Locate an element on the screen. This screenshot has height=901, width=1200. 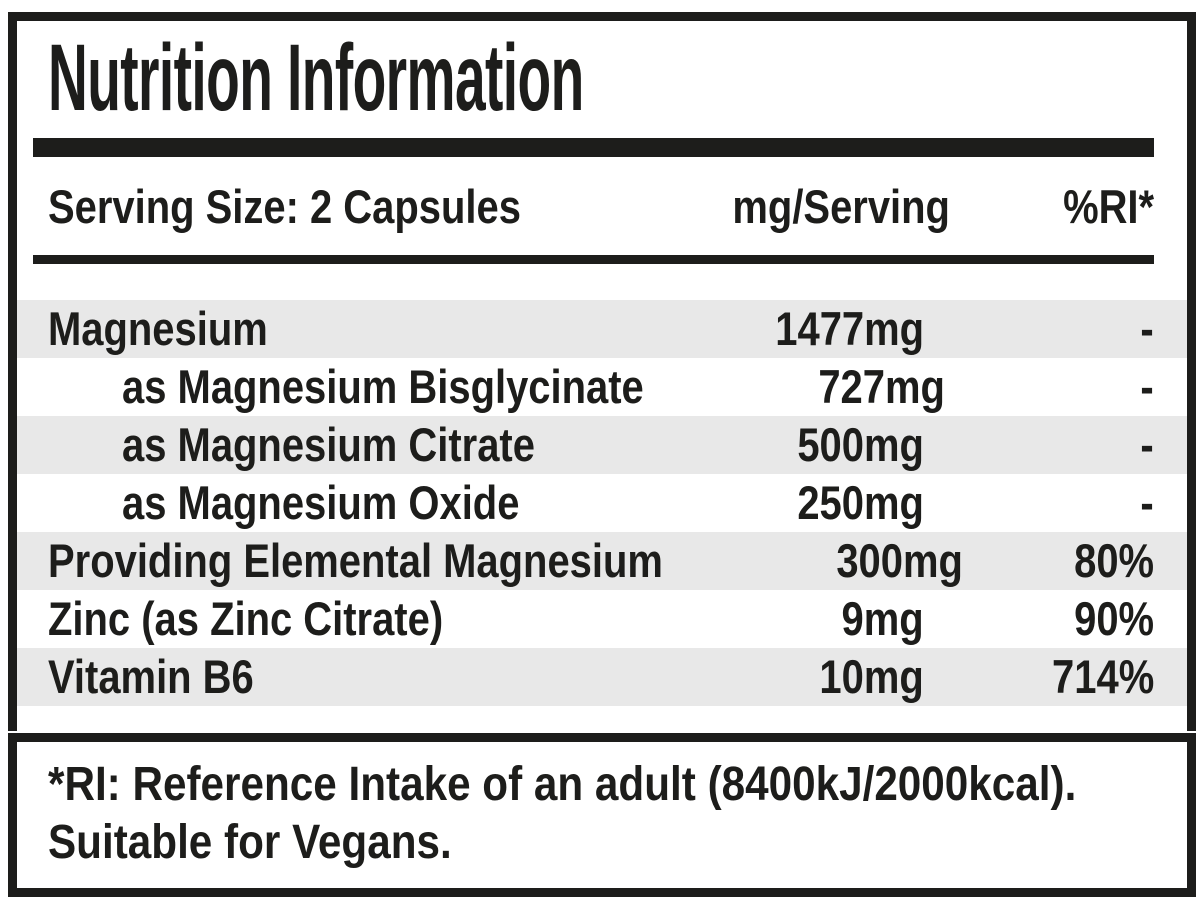
nutrient-row: Providing Elemental Magnesium 300mg 80% is located at coordinates (602, 561).